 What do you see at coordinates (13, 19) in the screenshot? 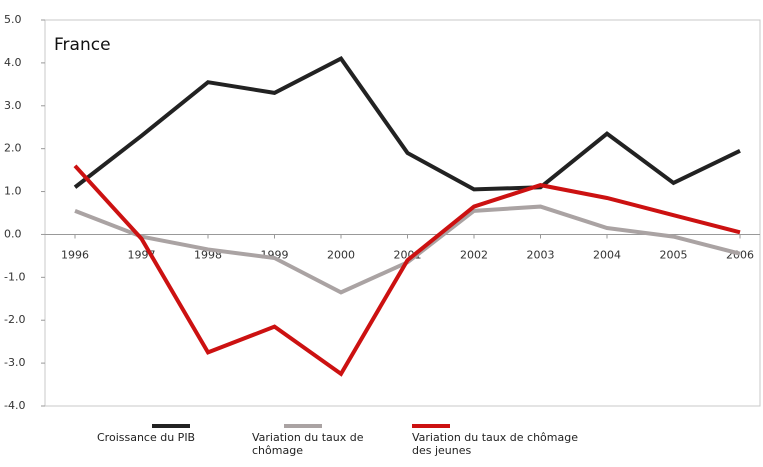
I see `y-tick-label: 5.0` at bounding box center [13, 19].